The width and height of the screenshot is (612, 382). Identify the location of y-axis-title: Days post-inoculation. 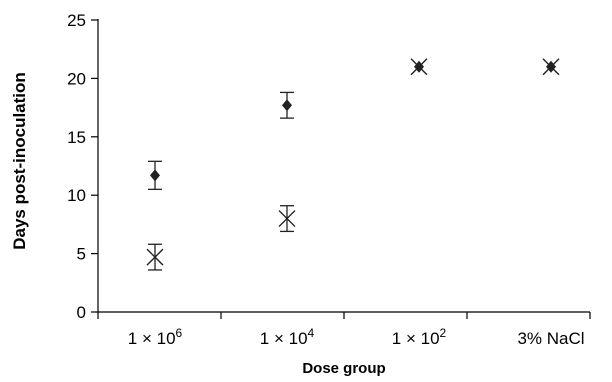
(19, 161).